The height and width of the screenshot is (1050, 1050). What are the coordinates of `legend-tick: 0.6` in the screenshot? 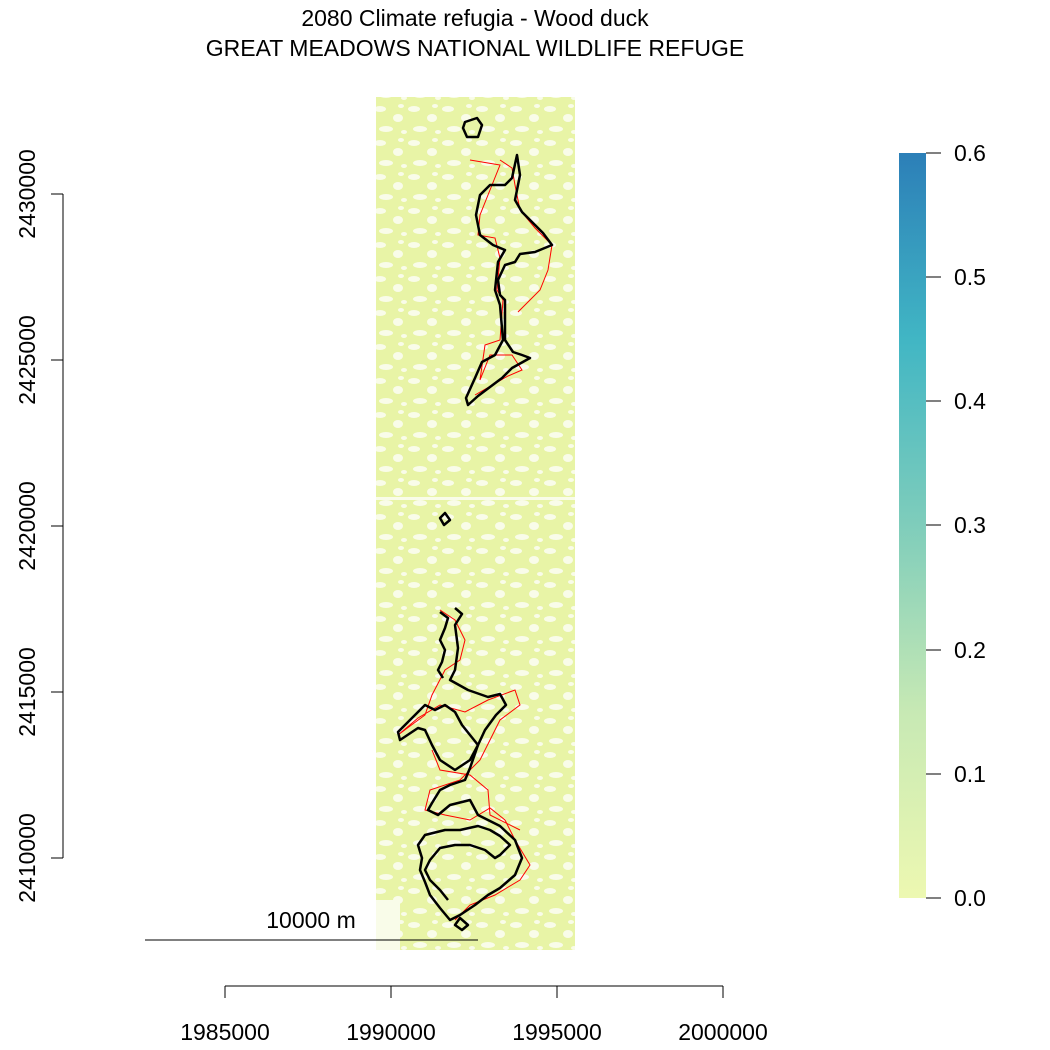 It's located at (956, 153).